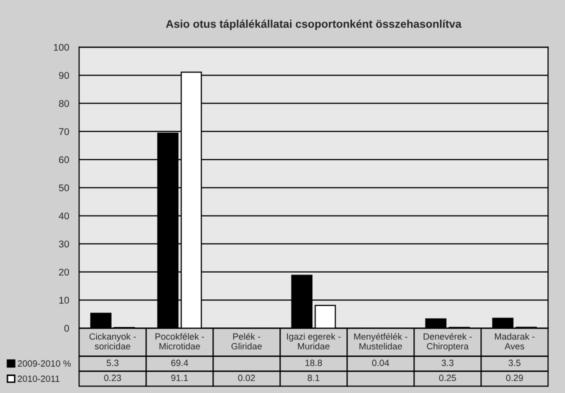 This screenshot has height=393, width=565. Describe the element at coordinates (448, 363) in the screenshot. I see `data-label: 3.3` at that location.